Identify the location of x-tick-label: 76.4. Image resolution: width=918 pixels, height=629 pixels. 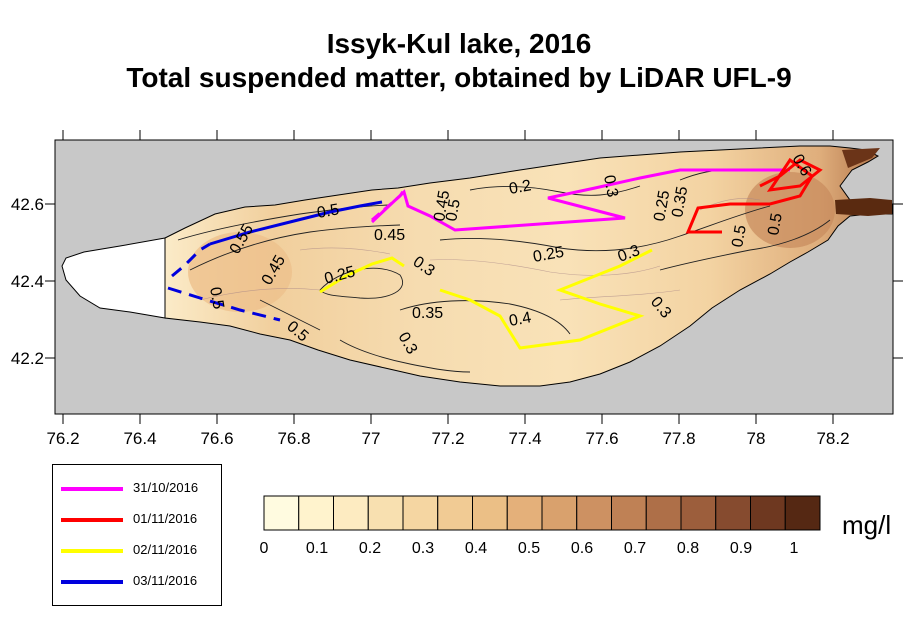
(139, 438).